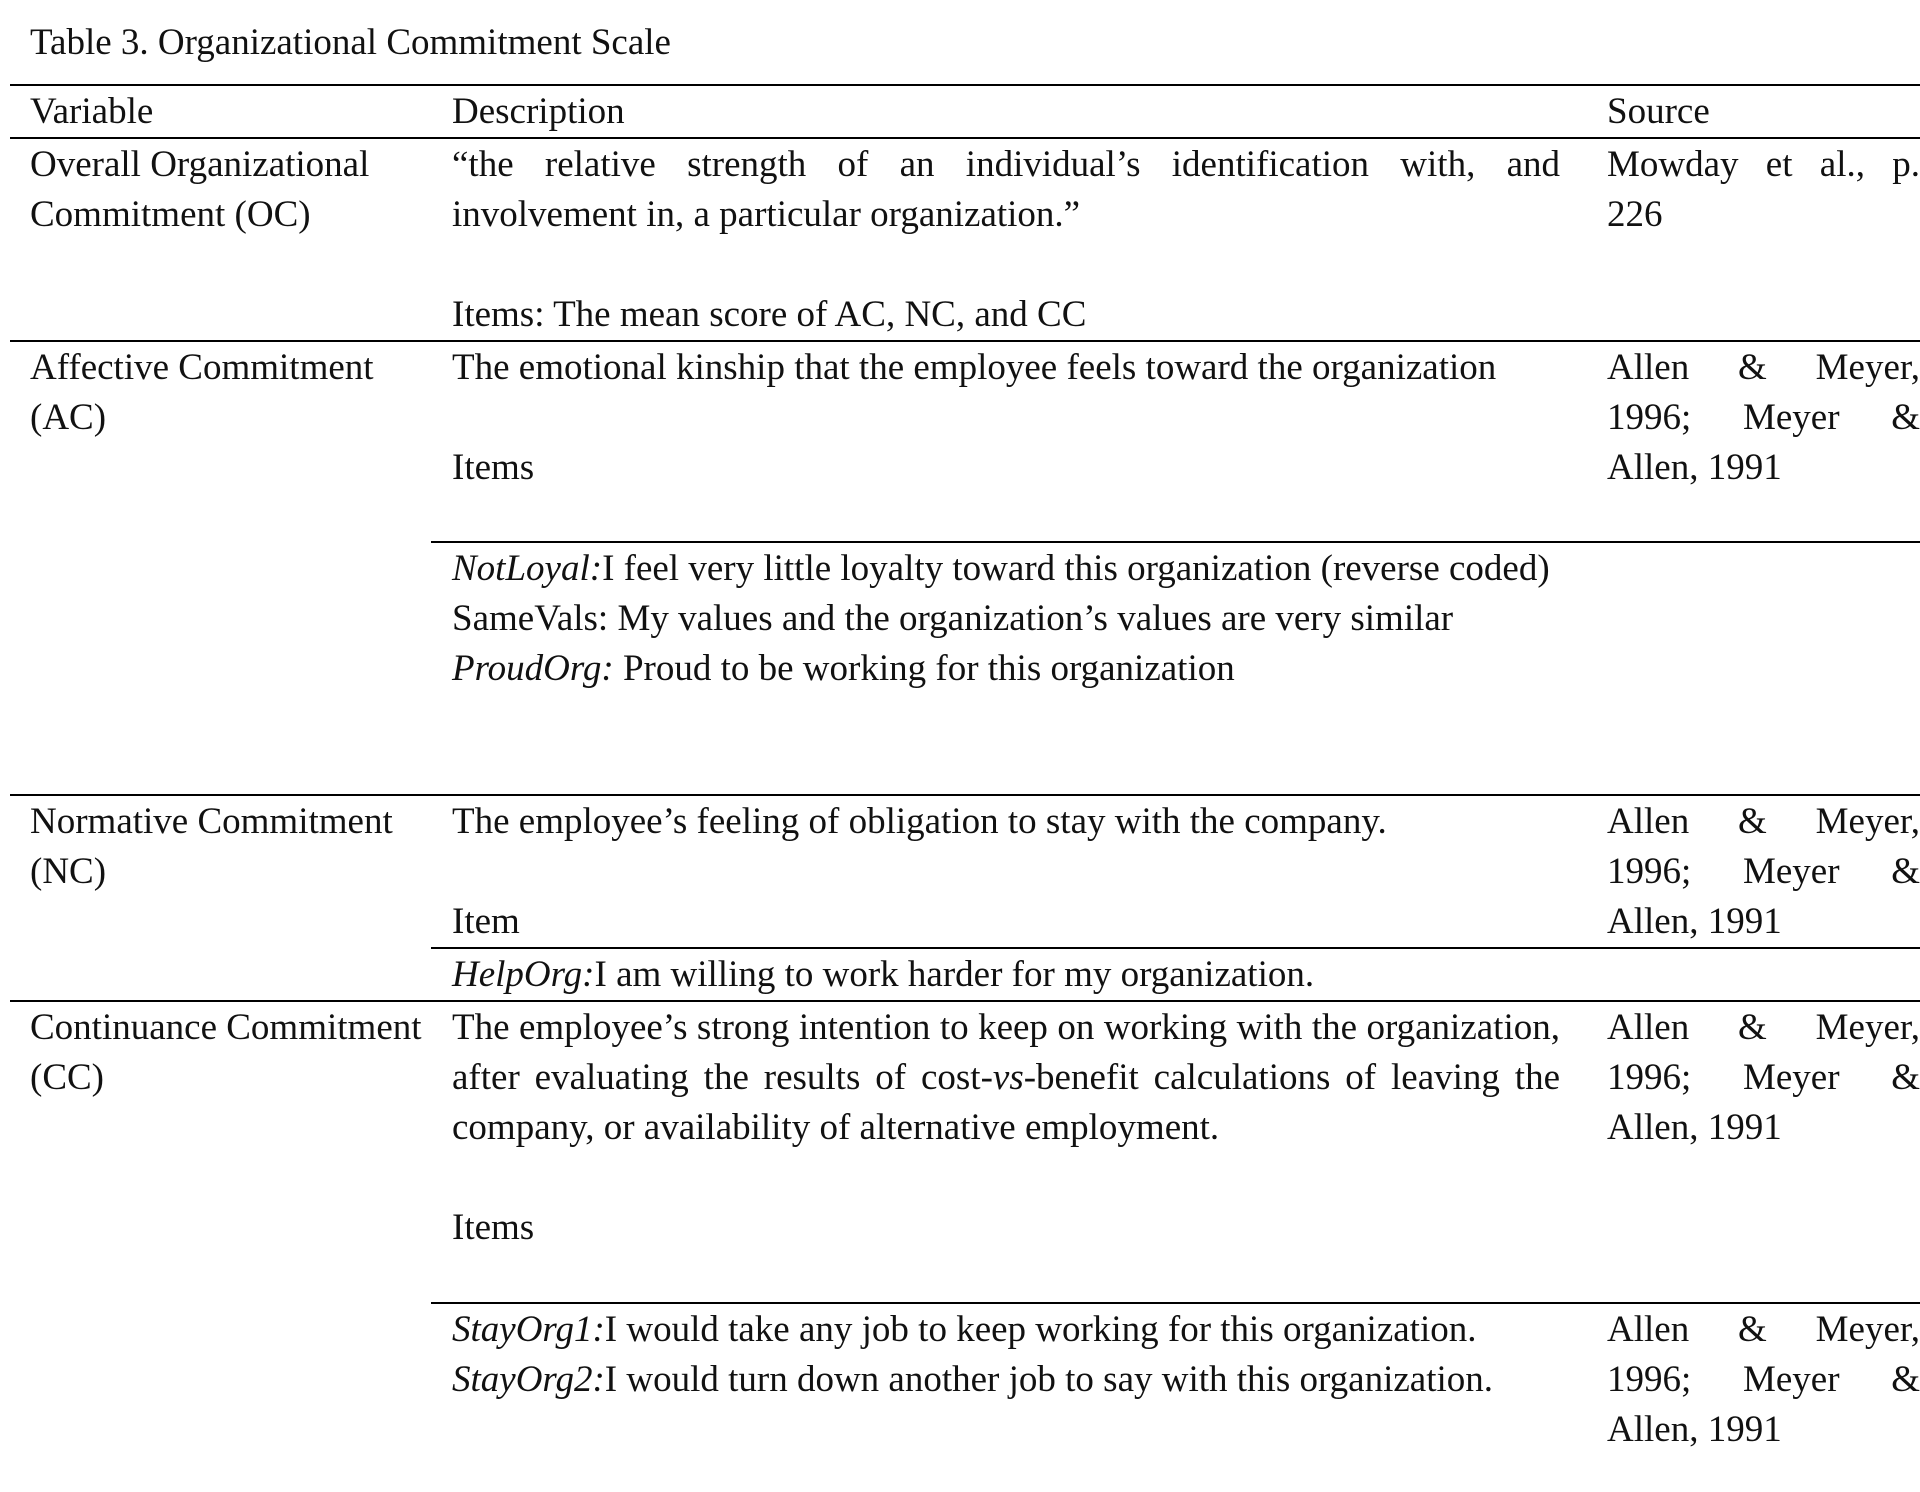  Describe the element at coordinates (769, 314) in the screenshot. I see `items-label: Items: The mean score of AC, NC, and CC` at that location.